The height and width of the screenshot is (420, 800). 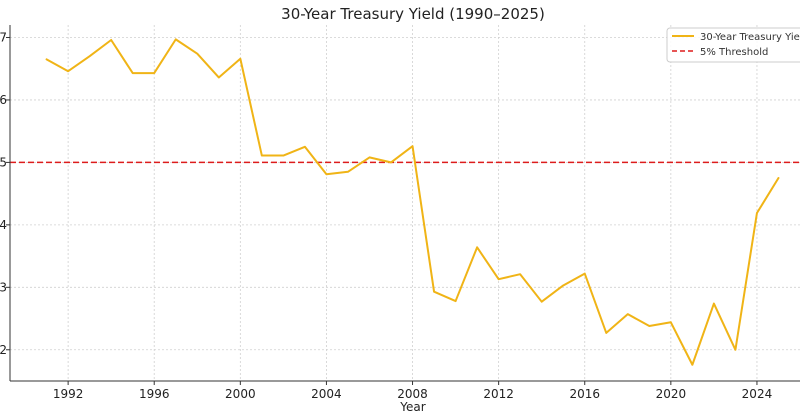 What do you see at coordinates (671, 394) in the screenshot?
I see `x-tick-label: 2020` at bounding box center [671, 394].